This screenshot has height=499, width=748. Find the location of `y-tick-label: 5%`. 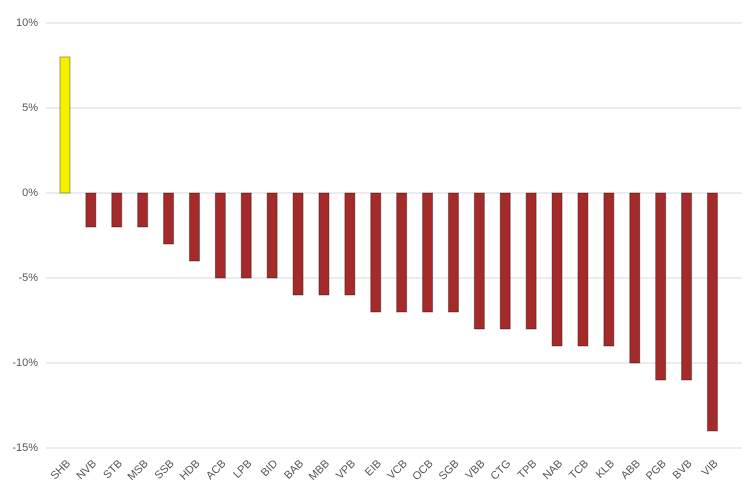

y-tick-label: 5% is located at coordinates (30, 108).